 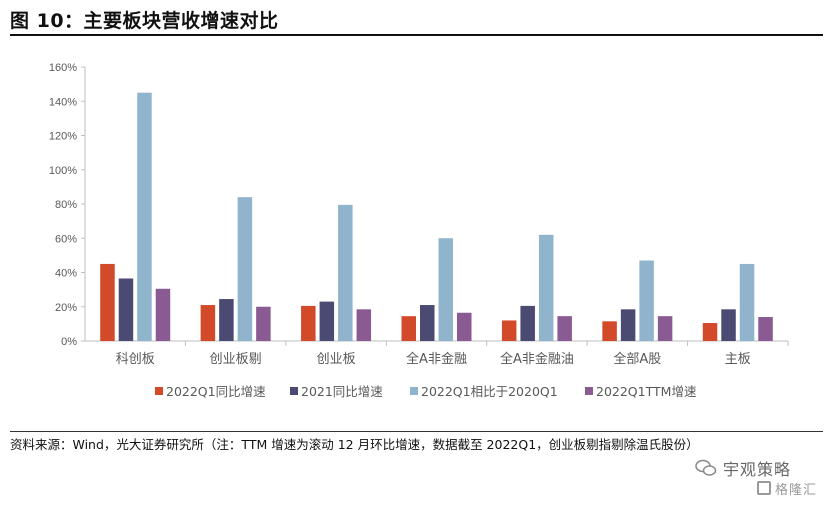 What do you see at coordinates (336, 359) in the screenshot?
I see `x-tick-label: 创业板` at bounding box center [336, 359].